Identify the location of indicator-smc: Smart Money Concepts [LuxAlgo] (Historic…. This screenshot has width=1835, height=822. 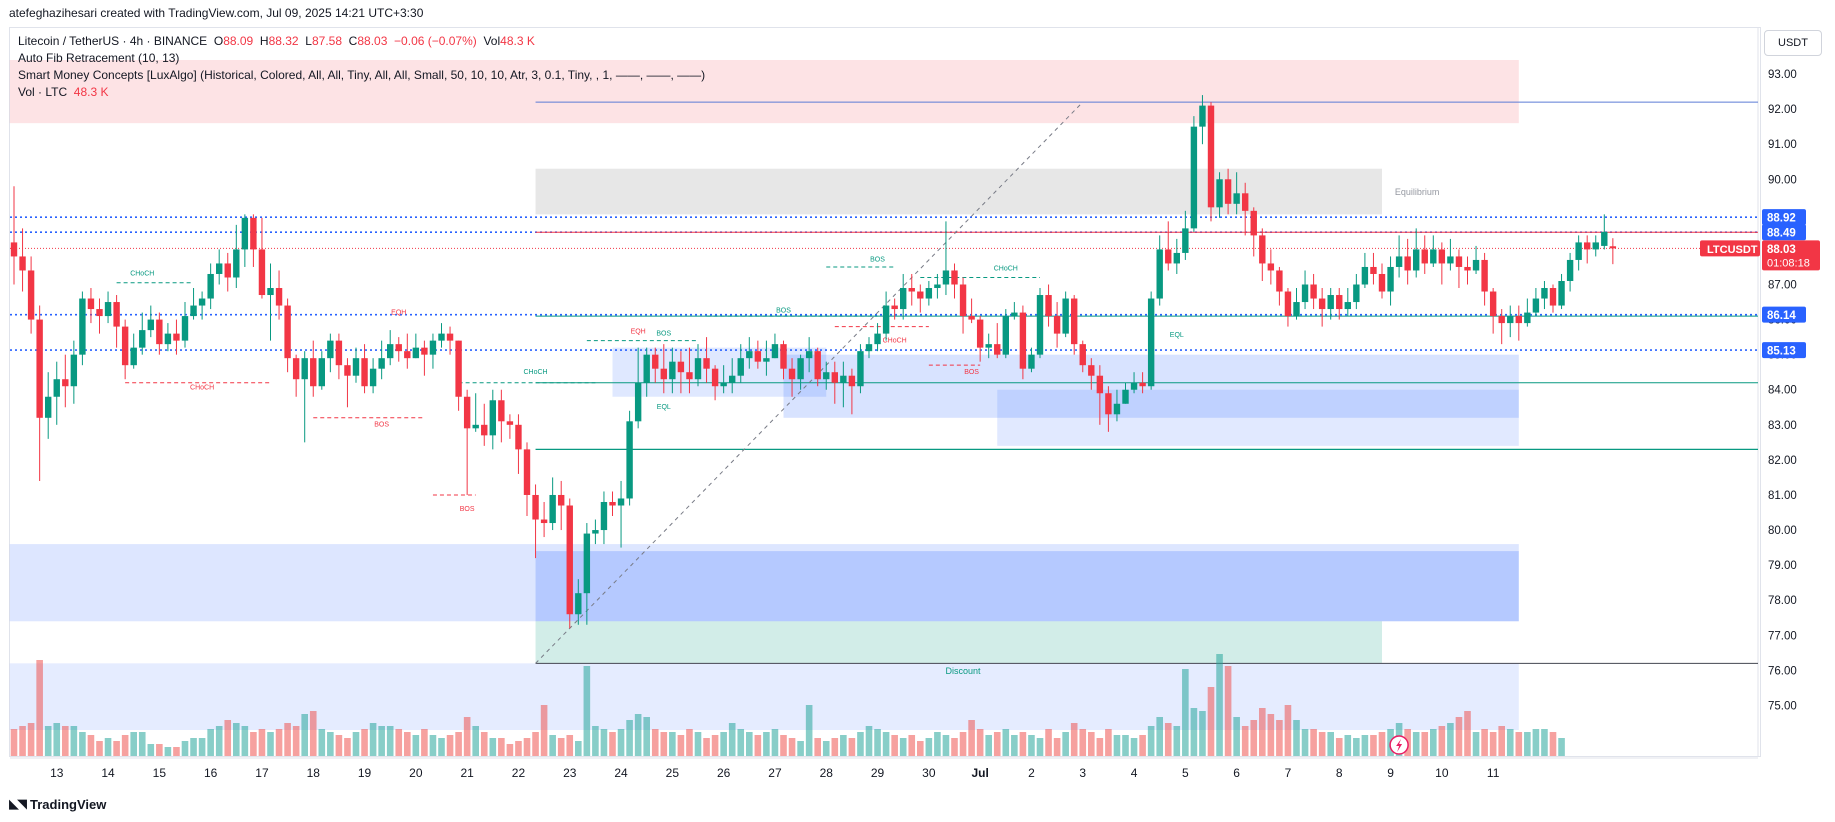
(362, 75).